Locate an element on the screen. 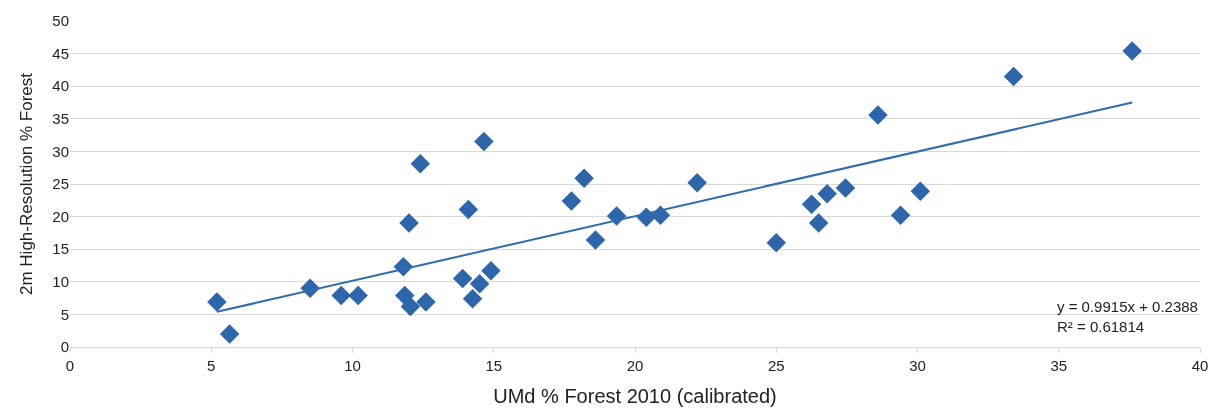  y-tick-label: 35 is located at coordinates (60, 119).